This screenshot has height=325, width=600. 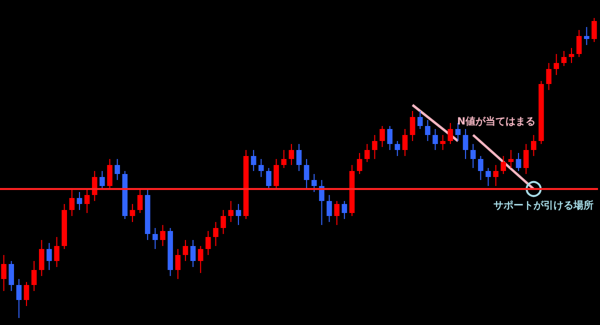 I want to click on annotation: N値が当てはまる, so click(x=496, y=122).